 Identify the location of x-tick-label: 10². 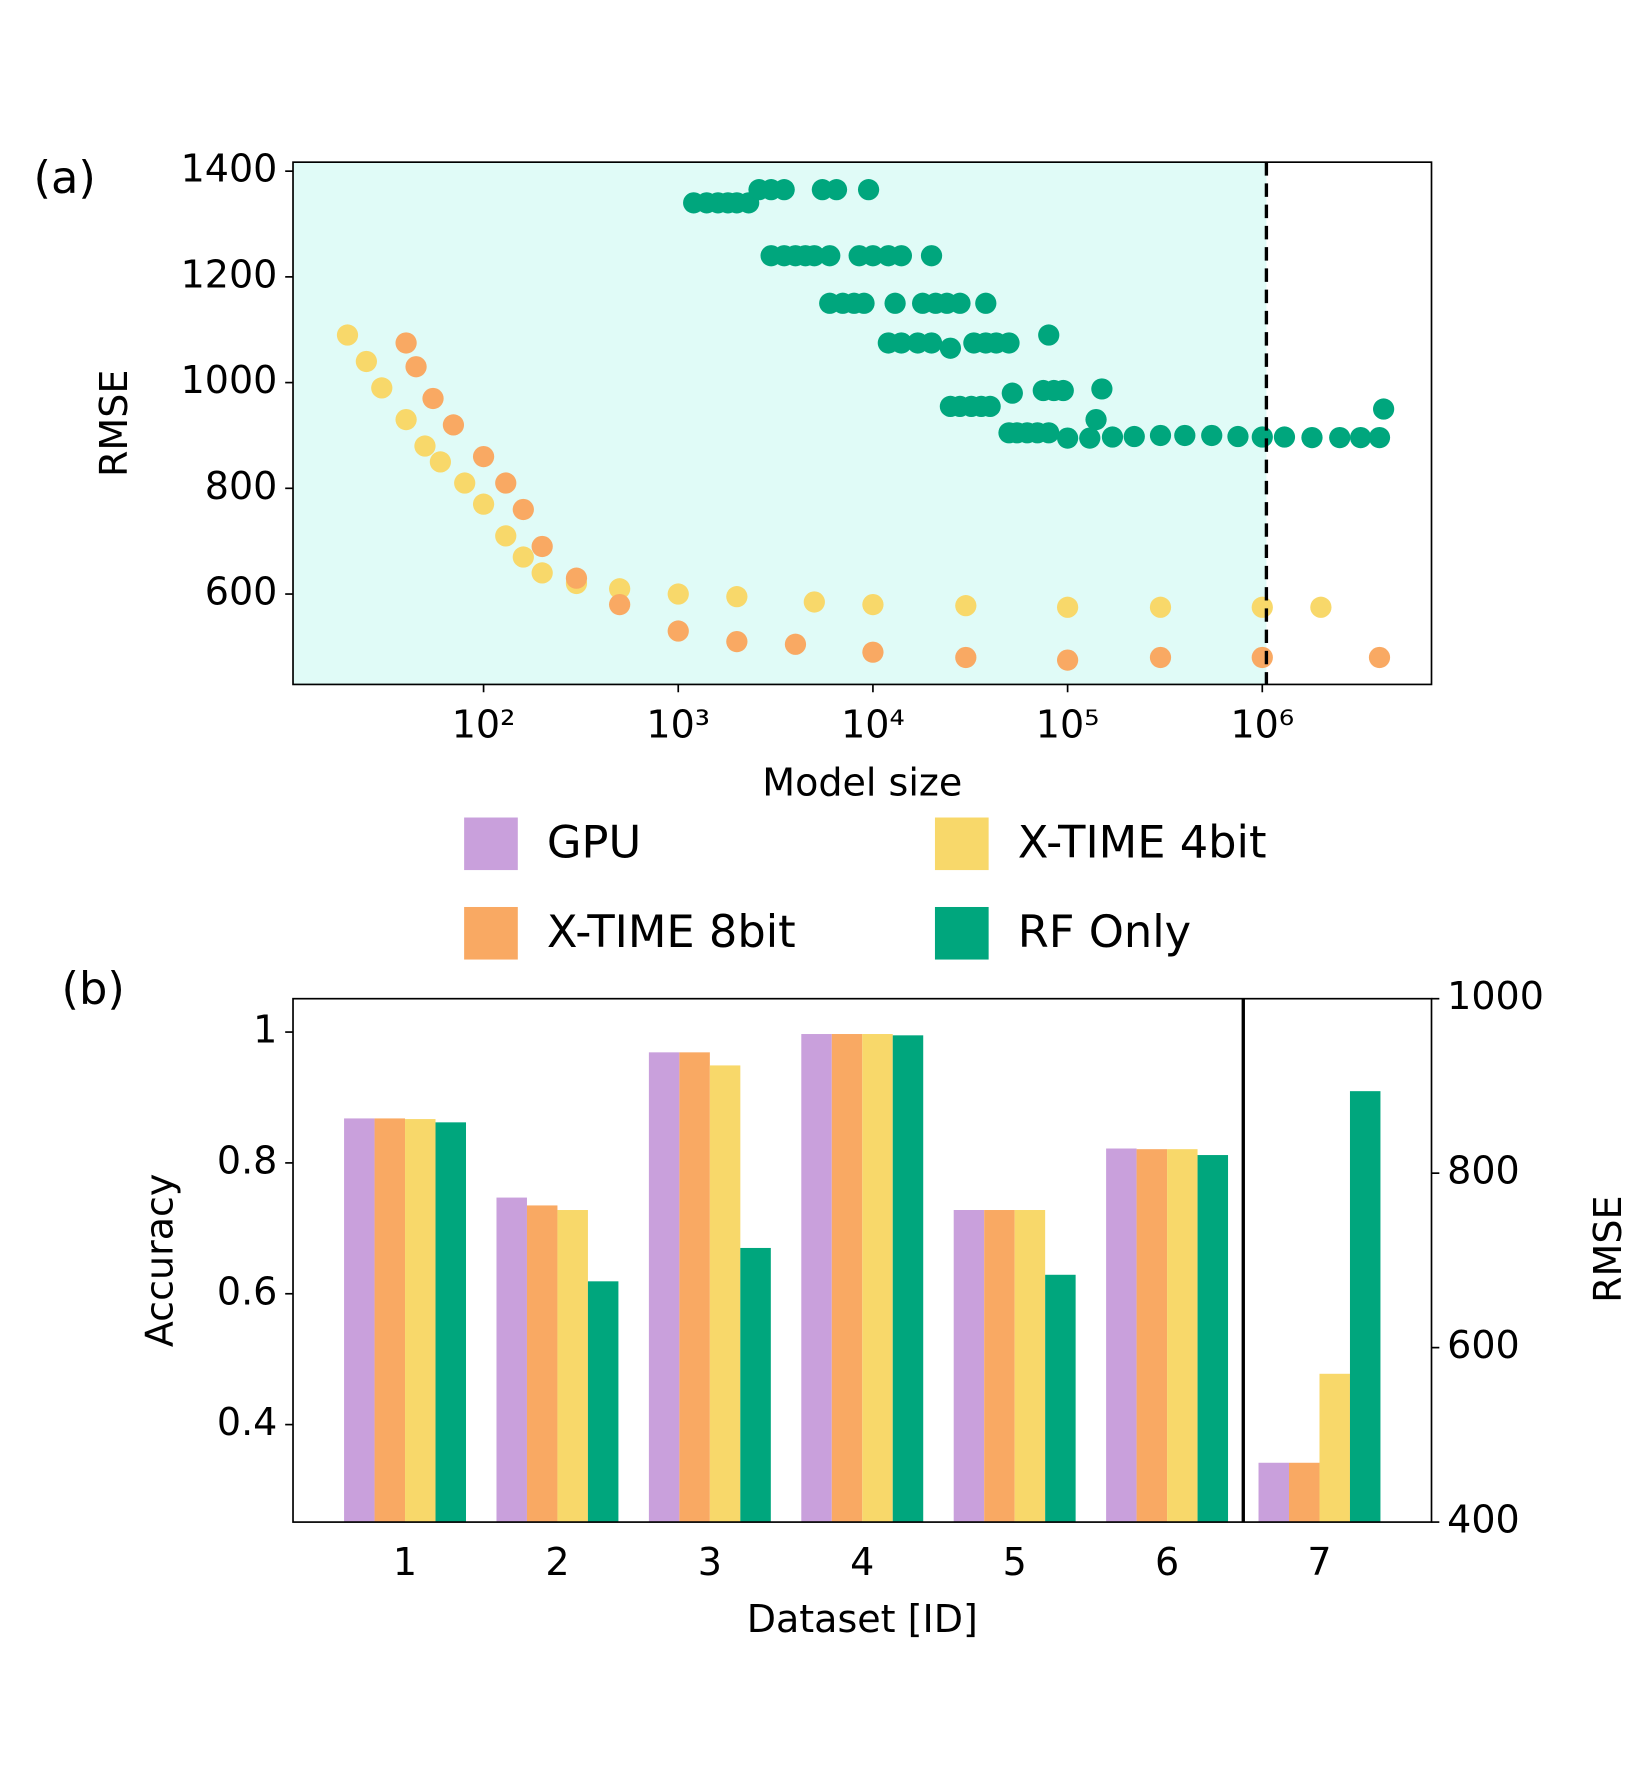
(484, 724).